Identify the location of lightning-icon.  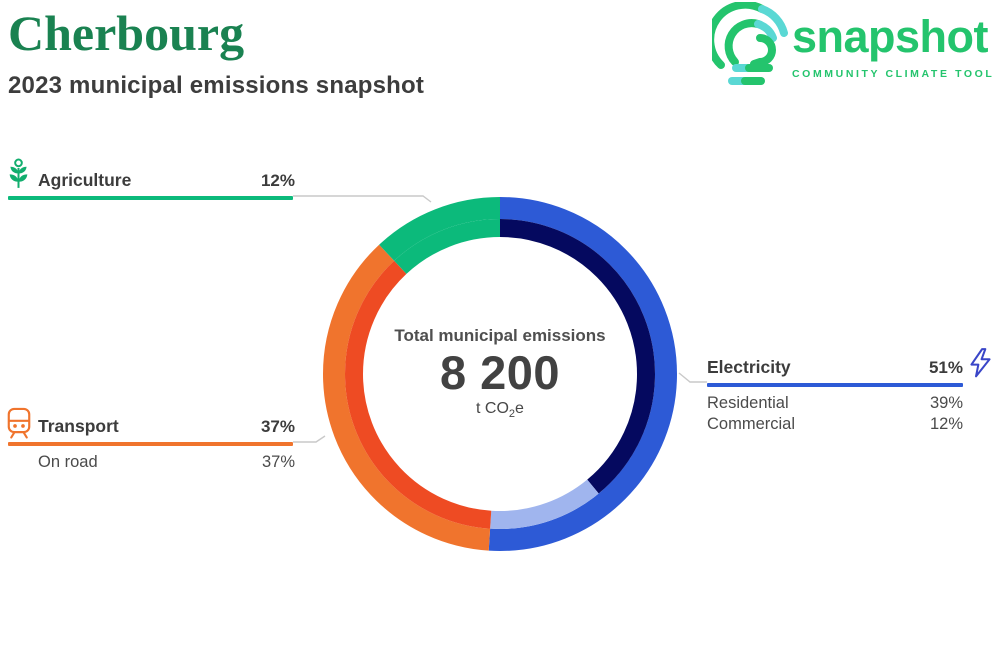
(980, 365).